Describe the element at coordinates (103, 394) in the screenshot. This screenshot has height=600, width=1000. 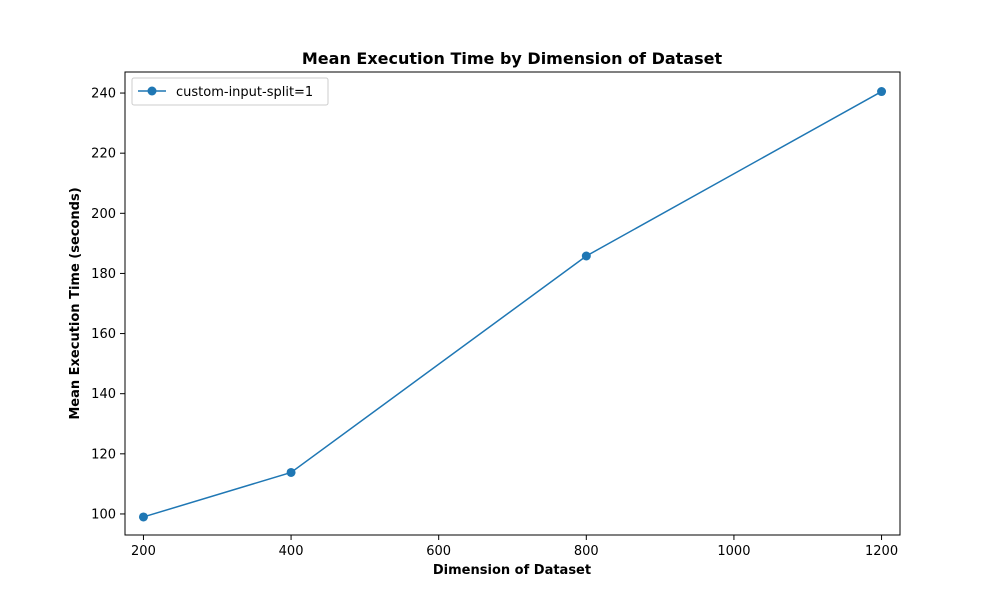
I see `y-tick-label: 140` at that location.